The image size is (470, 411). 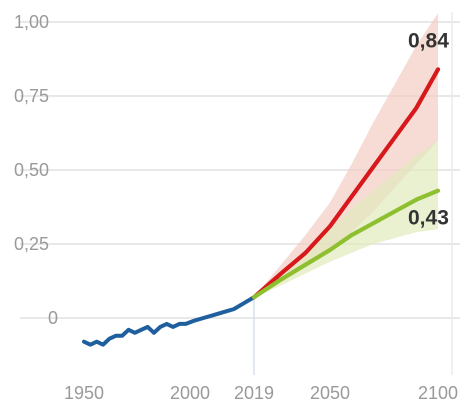 I want to click on high-end-label: 0,84, so click(x=428, y=40).